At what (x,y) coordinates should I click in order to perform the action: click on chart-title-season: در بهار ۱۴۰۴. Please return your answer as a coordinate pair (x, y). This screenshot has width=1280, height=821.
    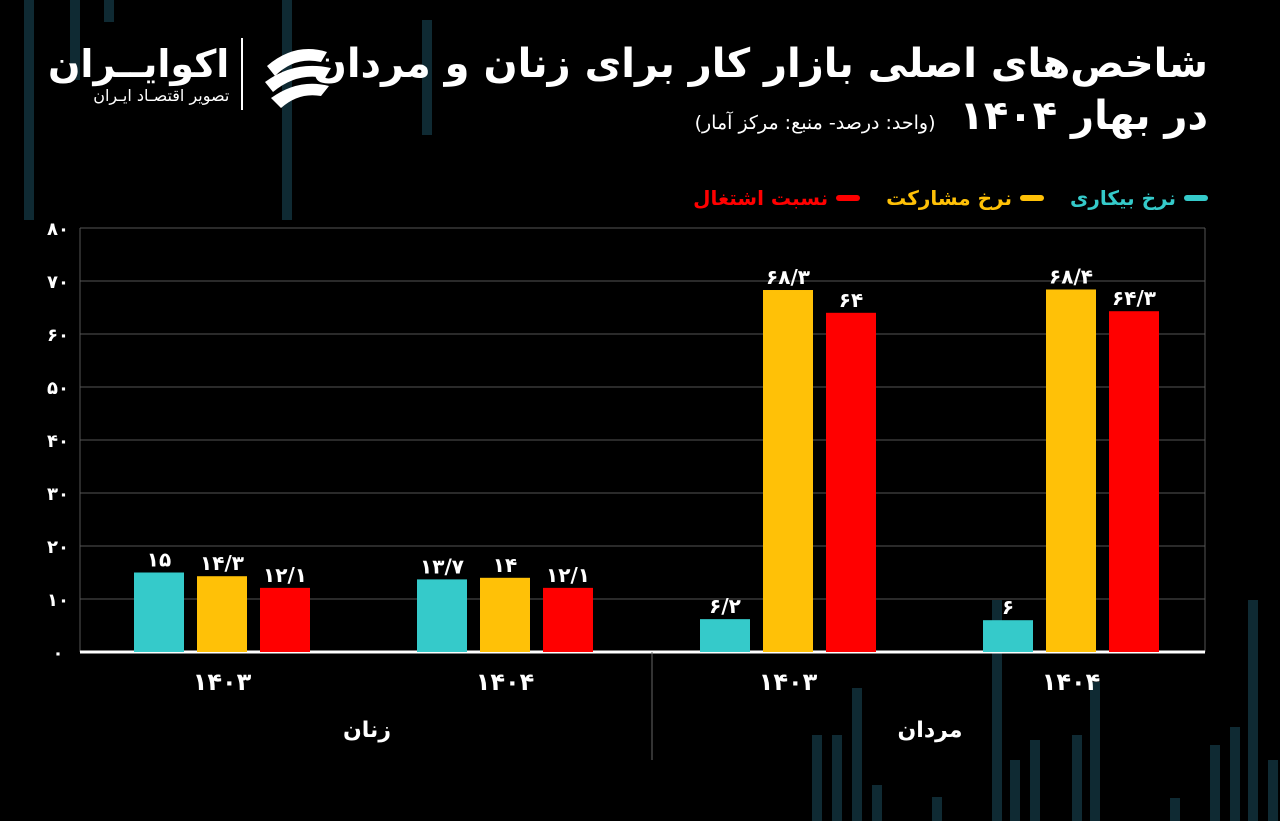
    Looking at the image, I should click on (1083, 116).